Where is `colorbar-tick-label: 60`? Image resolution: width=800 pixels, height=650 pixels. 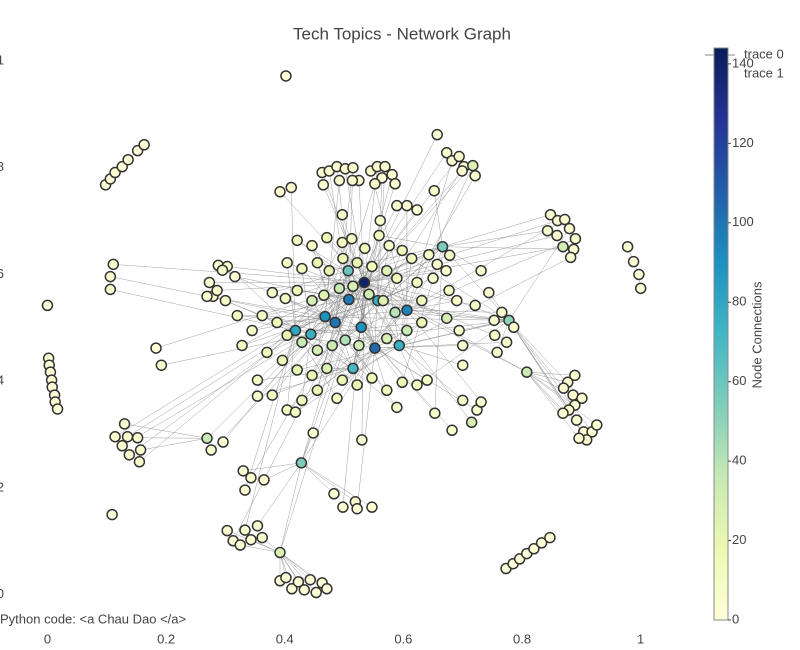 colorbar-tick-label: 60 is located at coordinates (739, 380).